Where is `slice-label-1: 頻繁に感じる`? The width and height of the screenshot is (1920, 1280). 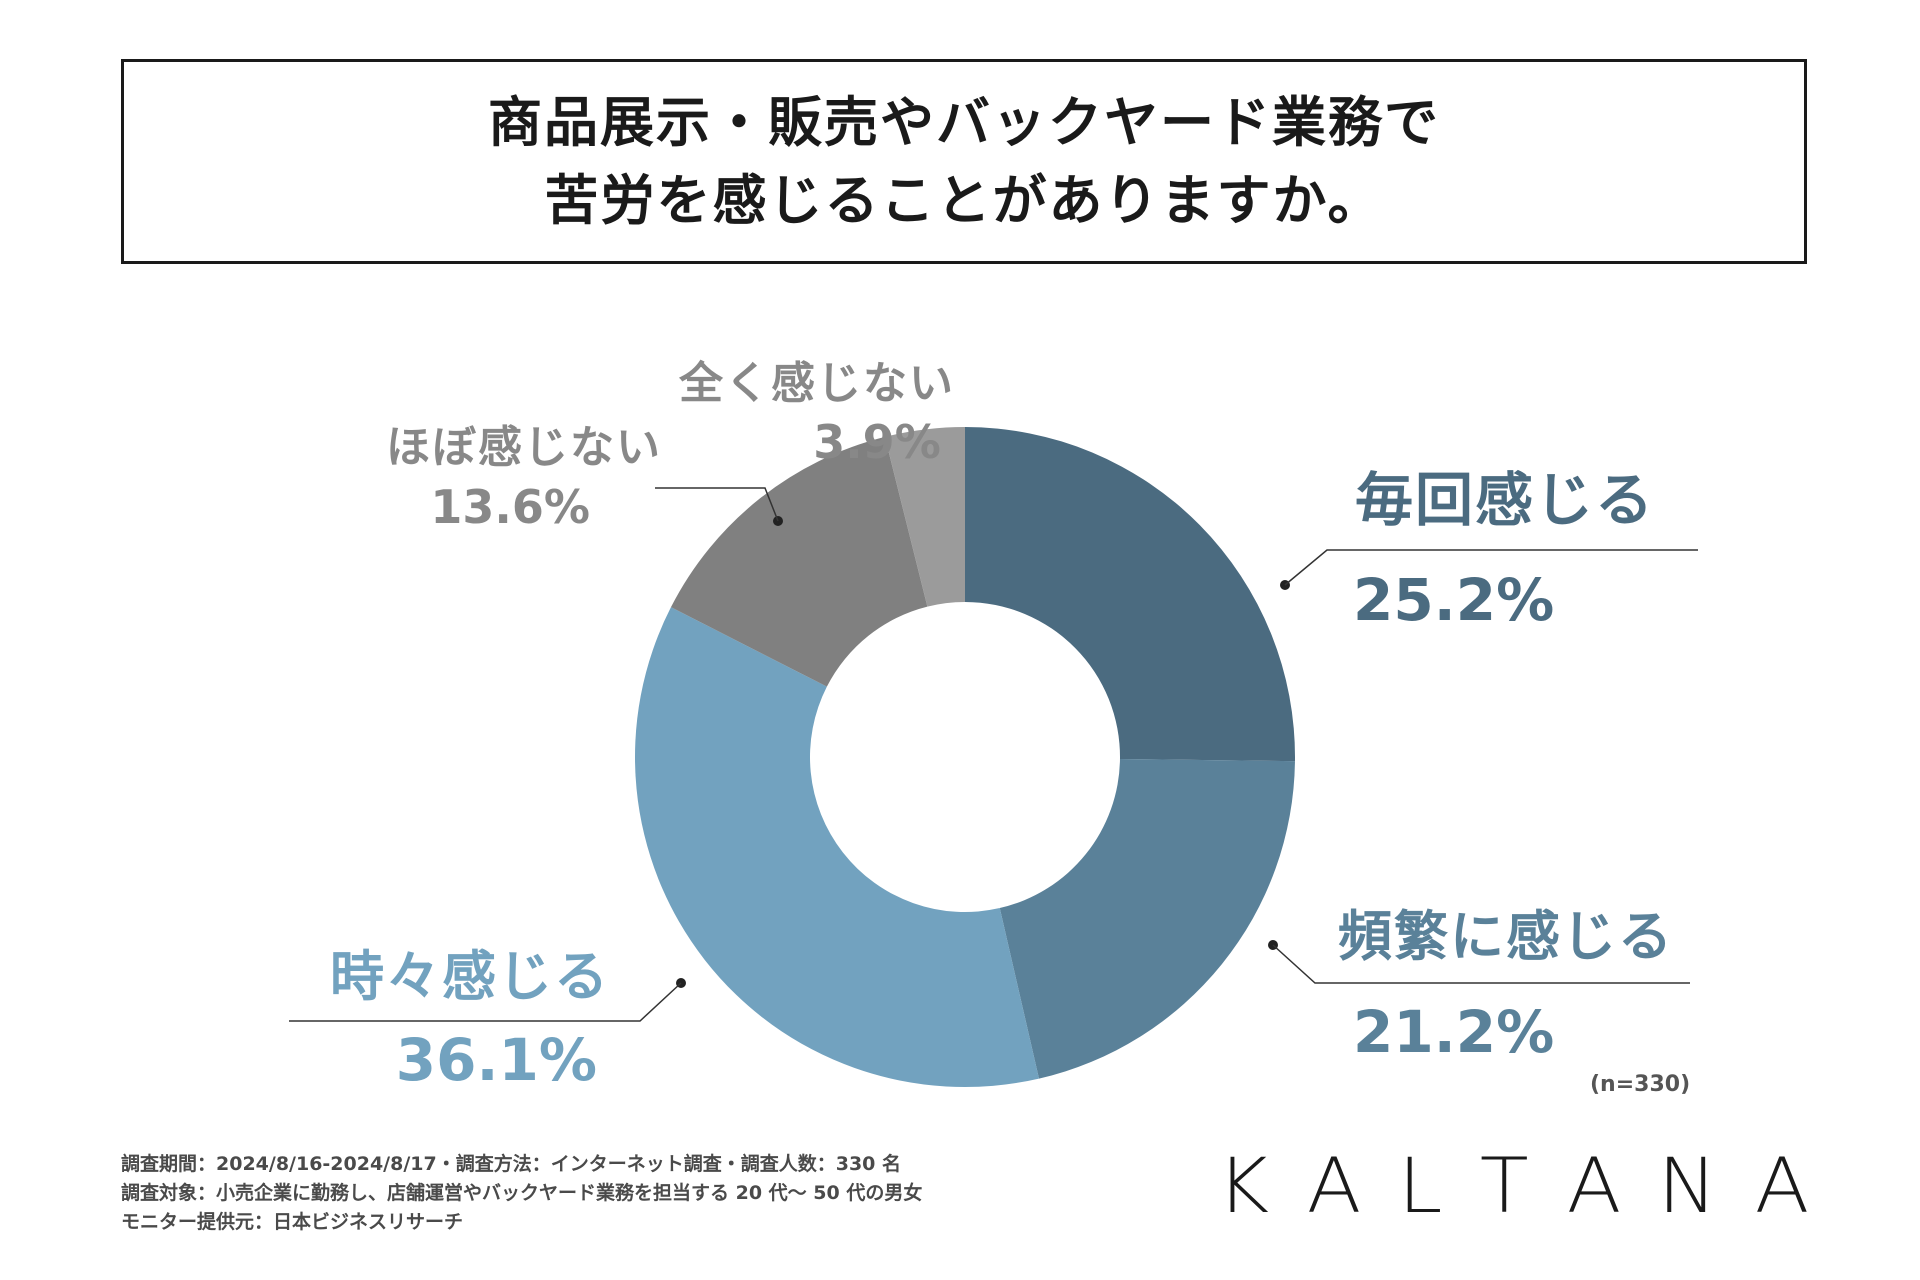
slice-label-1: 頻繁に感じる is located at coordinates (1506, 936).